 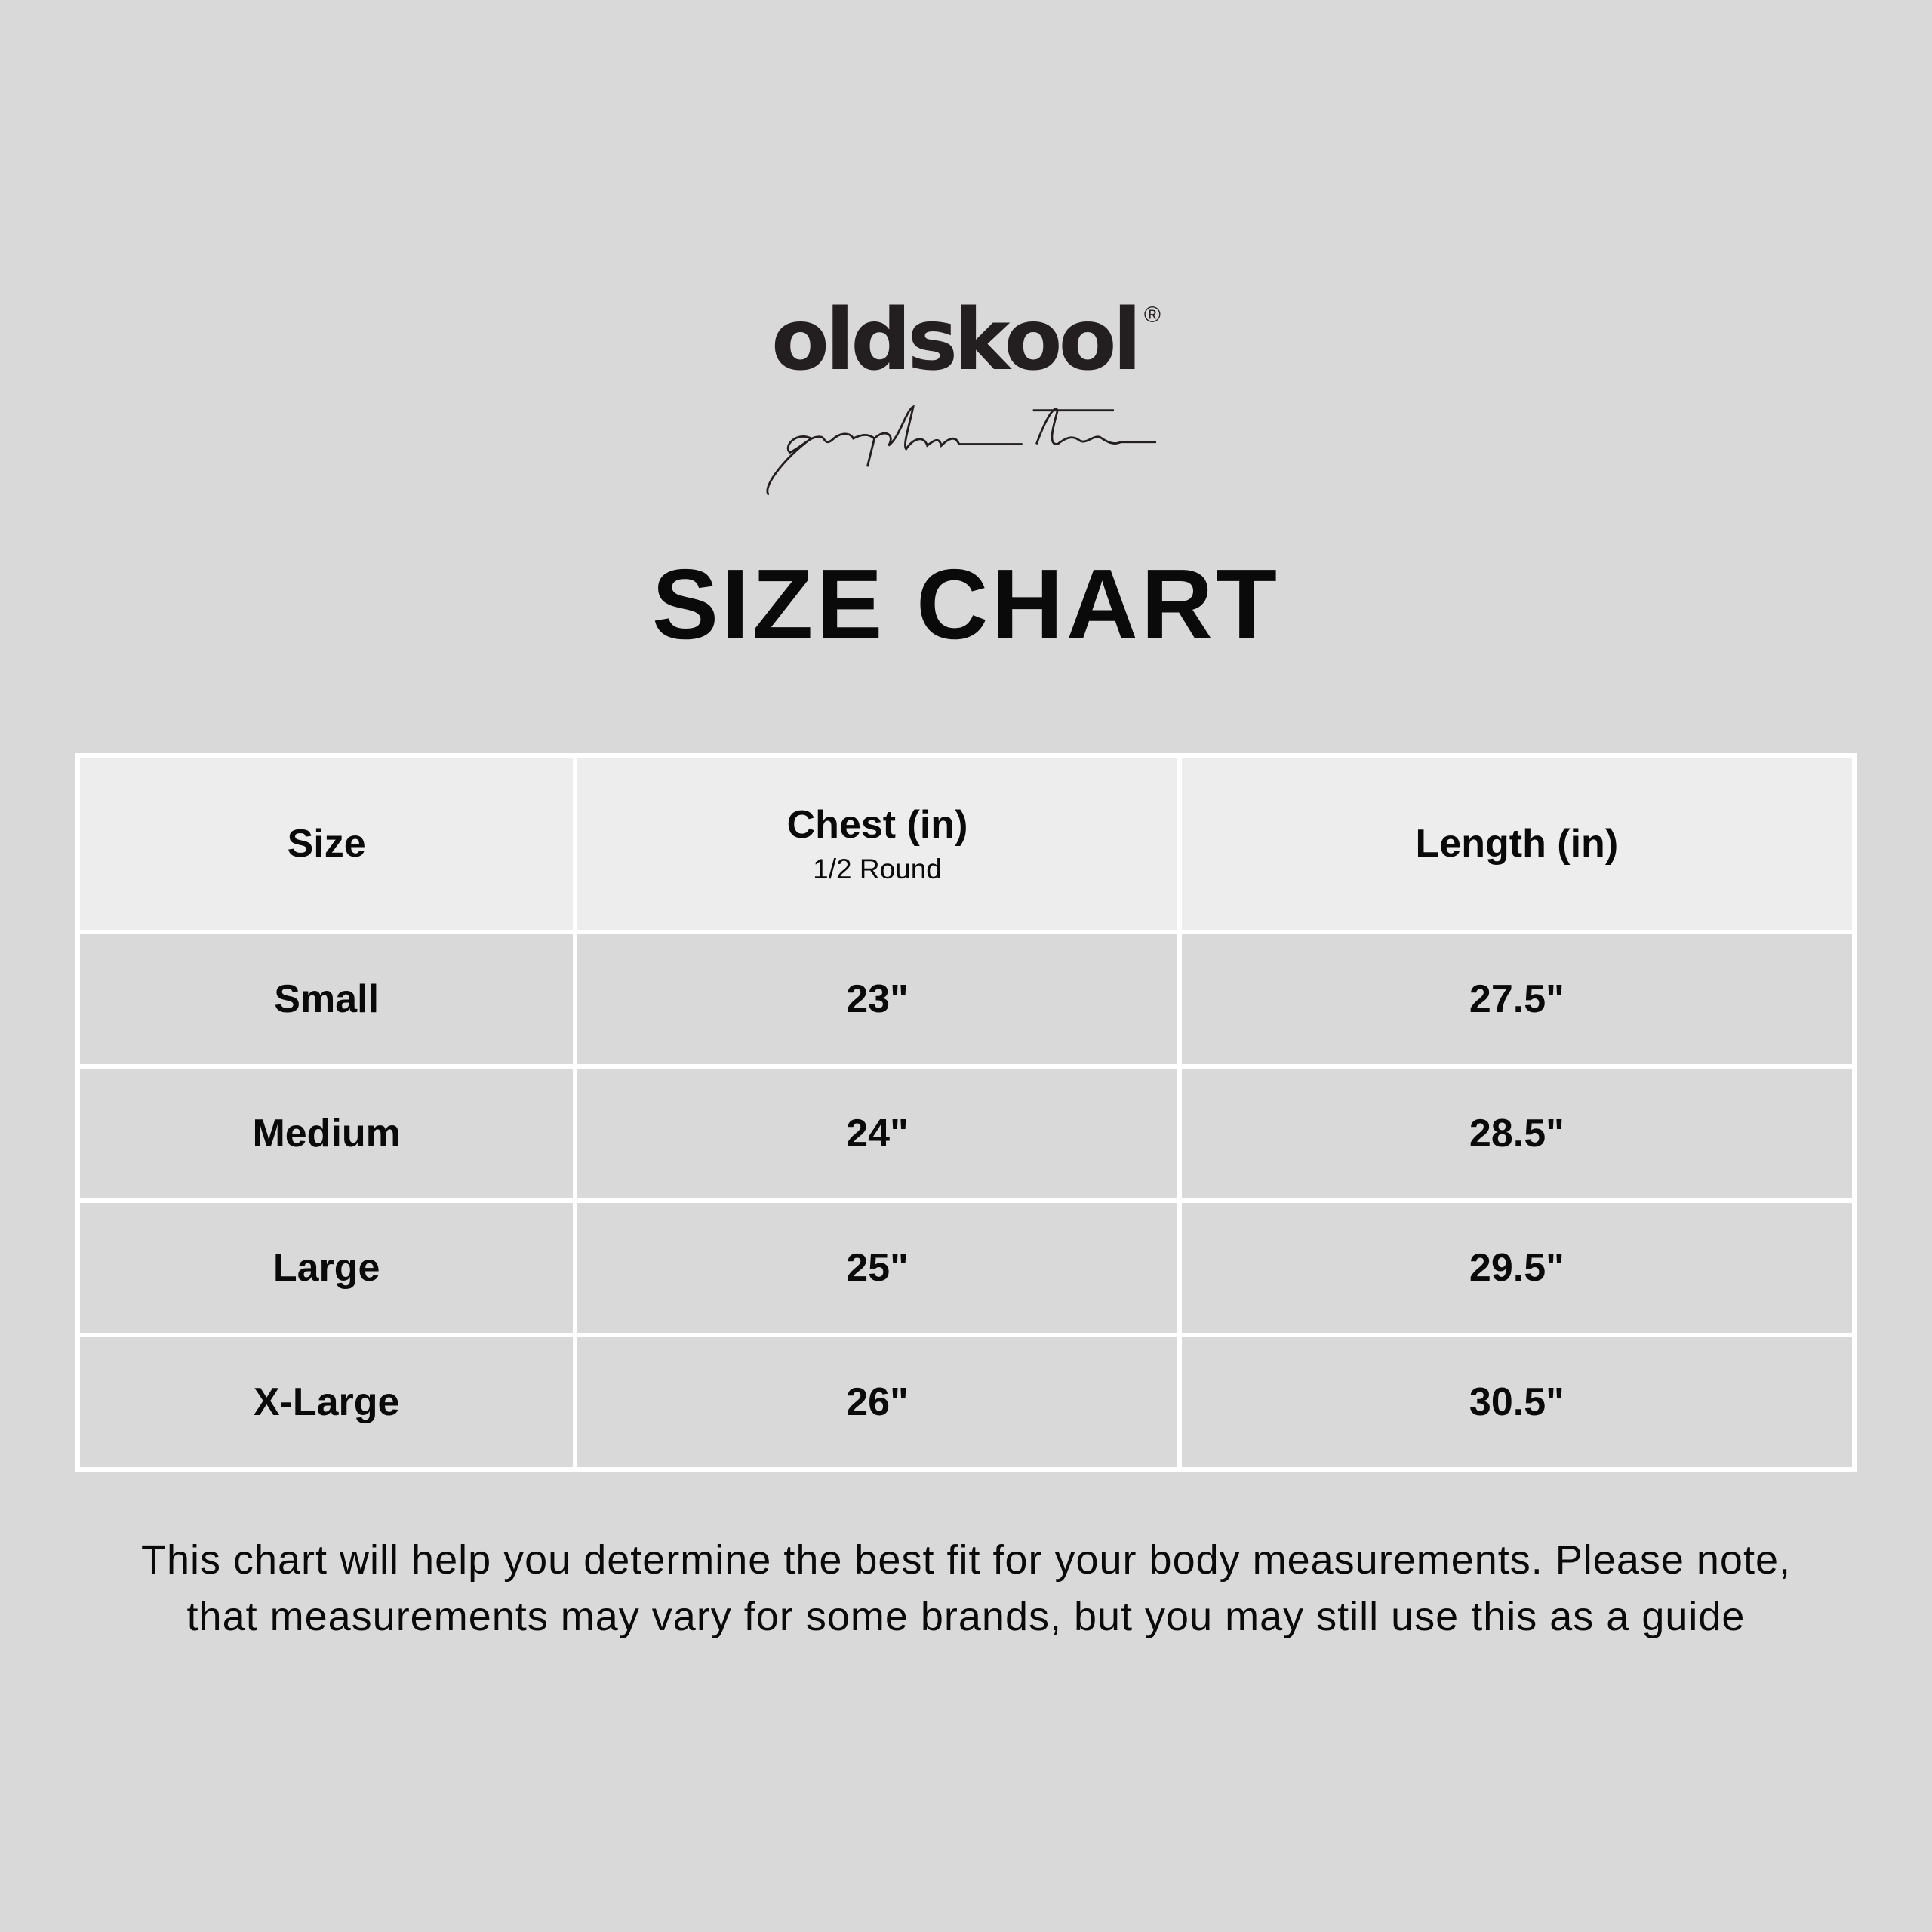 I want to click on header-chest: Chest (in) 1/2 Round, so click(x=877, y=843).